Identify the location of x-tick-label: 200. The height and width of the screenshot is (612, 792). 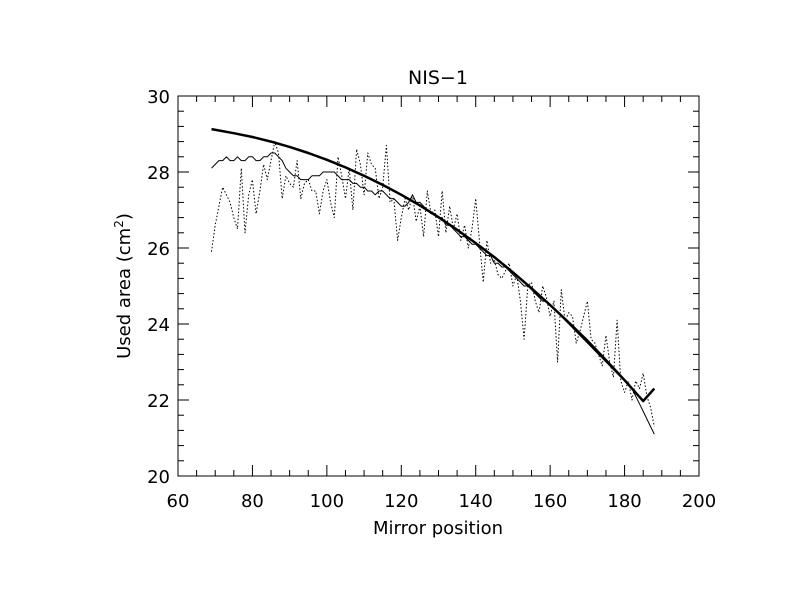
(699, 501).